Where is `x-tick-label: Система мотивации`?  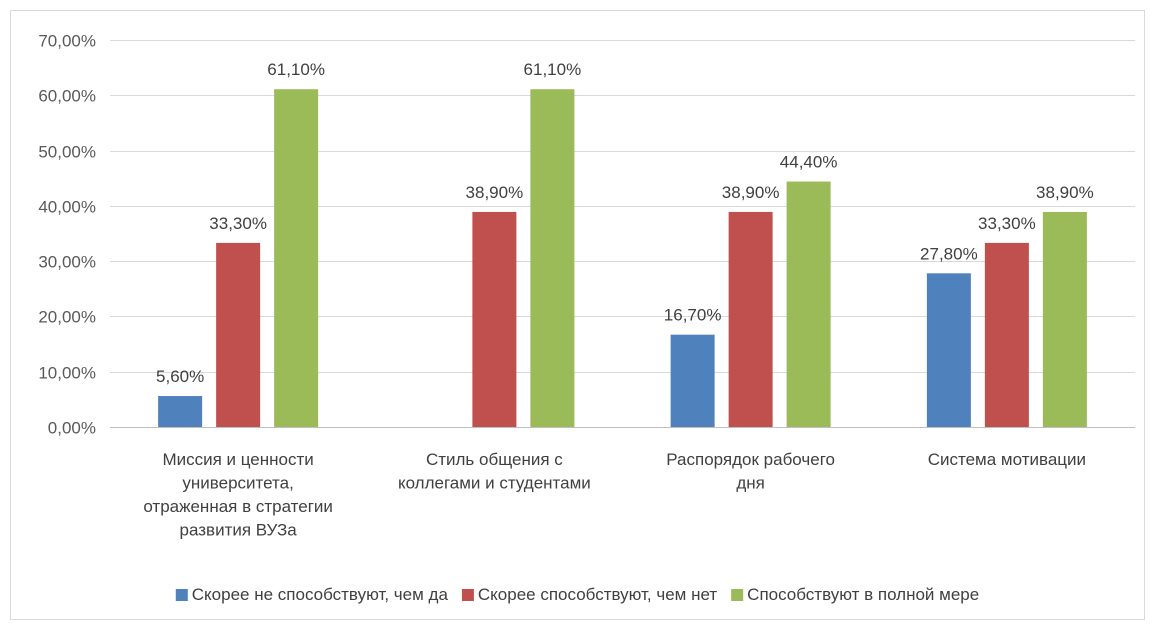
x-tick-label: Система мотивации is located at coordinates (1007, 459).